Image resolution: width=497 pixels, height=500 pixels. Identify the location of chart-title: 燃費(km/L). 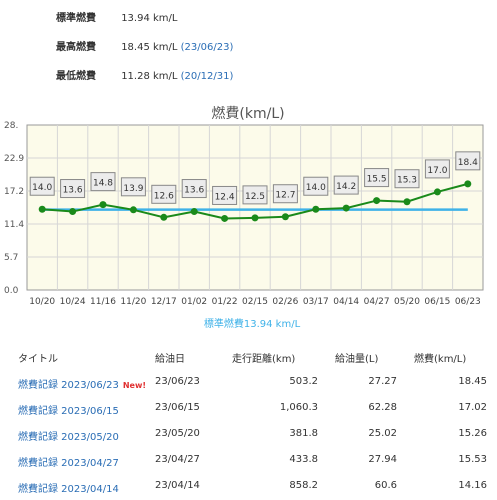
(247, 113).